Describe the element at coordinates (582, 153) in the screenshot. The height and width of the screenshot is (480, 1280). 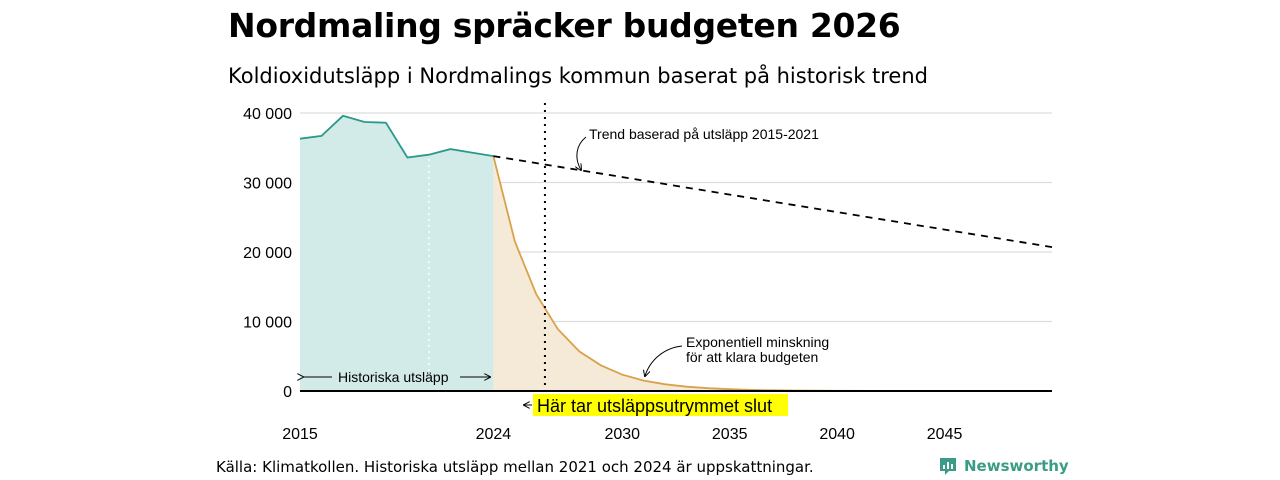
I see `trend-annotation-arrow` at that location.